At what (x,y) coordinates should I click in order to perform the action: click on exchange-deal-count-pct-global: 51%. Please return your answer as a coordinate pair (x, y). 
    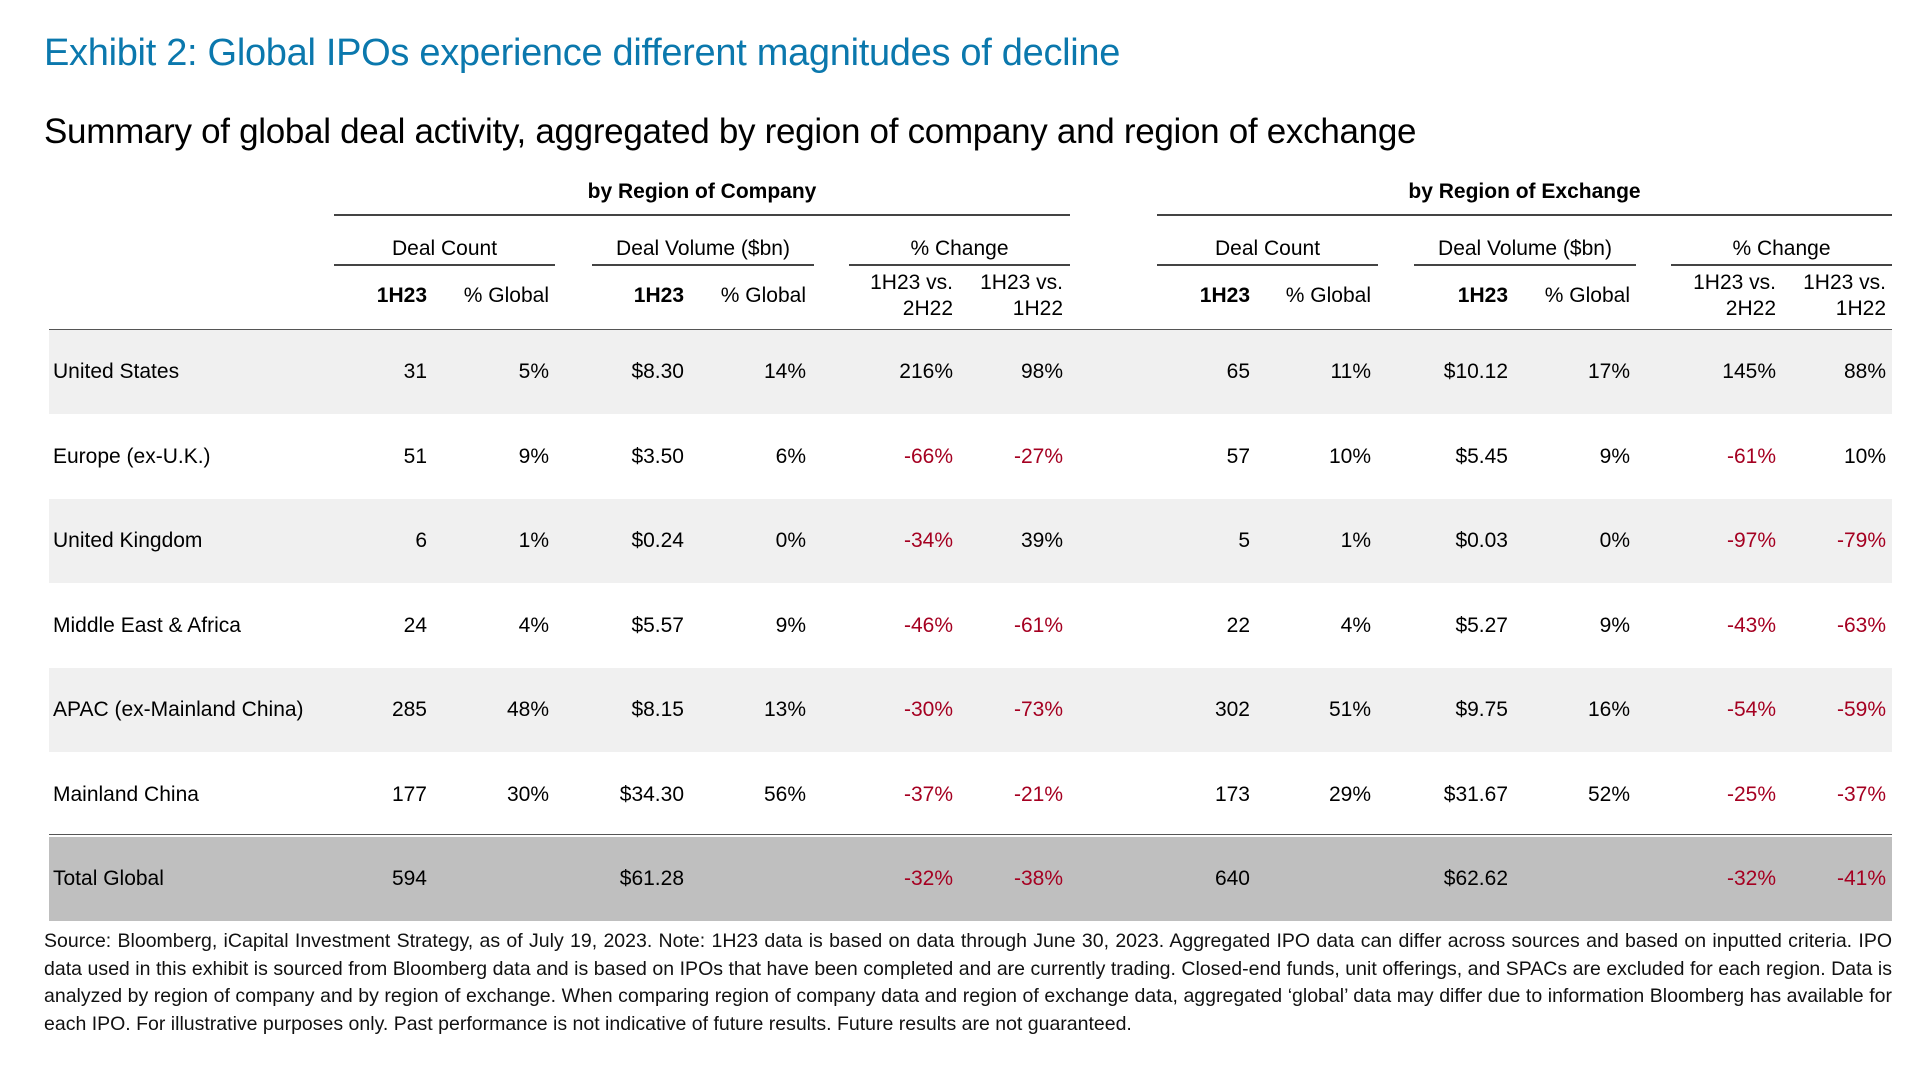
    Looking at the image, I should click on (1349, 709).